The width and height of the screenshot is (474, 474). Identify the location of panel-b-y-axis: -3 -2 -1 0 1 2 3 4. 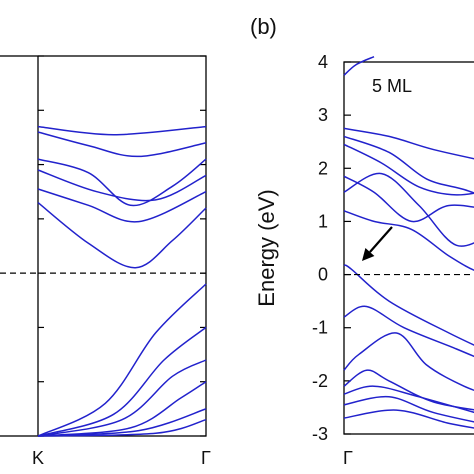
(331, 248).